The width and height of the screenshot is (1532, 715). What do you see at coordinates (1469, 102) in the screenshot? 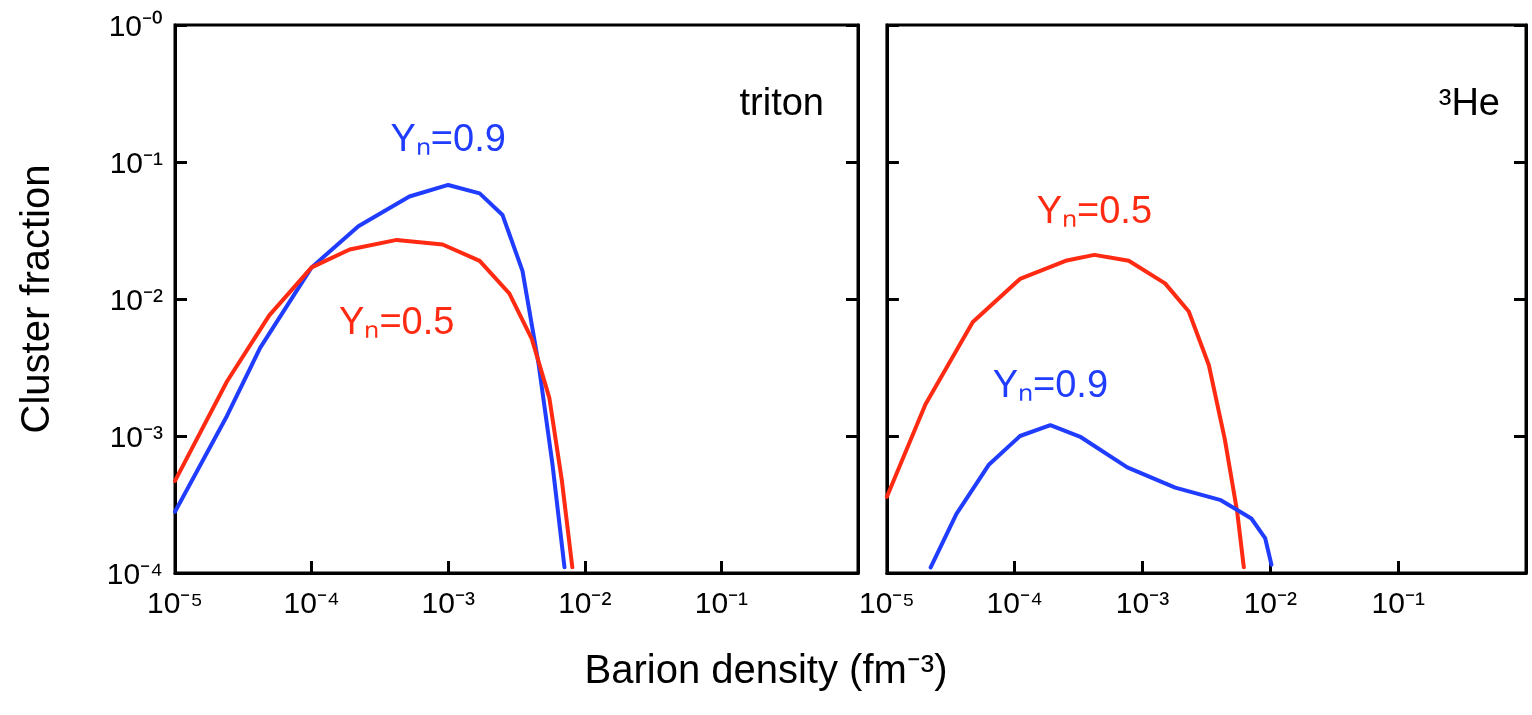
I see `annotation: ³He` at bounding box center [1469, 102].